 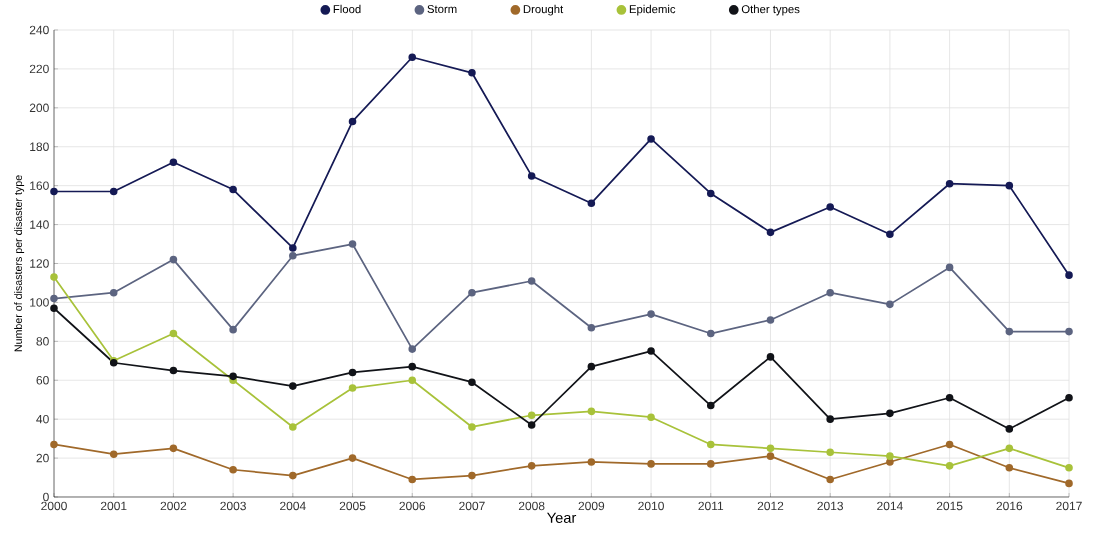 I want to click on y-tick-label: 140, so click(x=39, y=224).